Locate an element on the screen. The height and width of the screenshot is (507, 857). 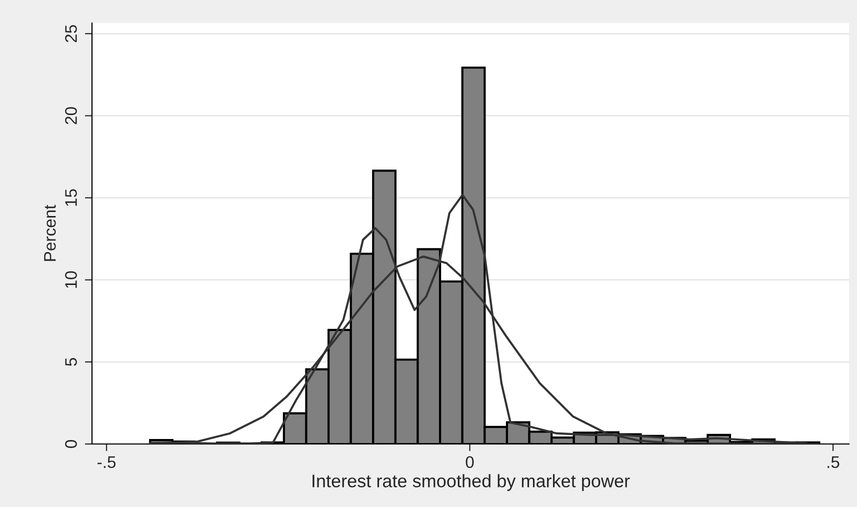
y-tick-label: 10 is located at coordinates (71, 279).